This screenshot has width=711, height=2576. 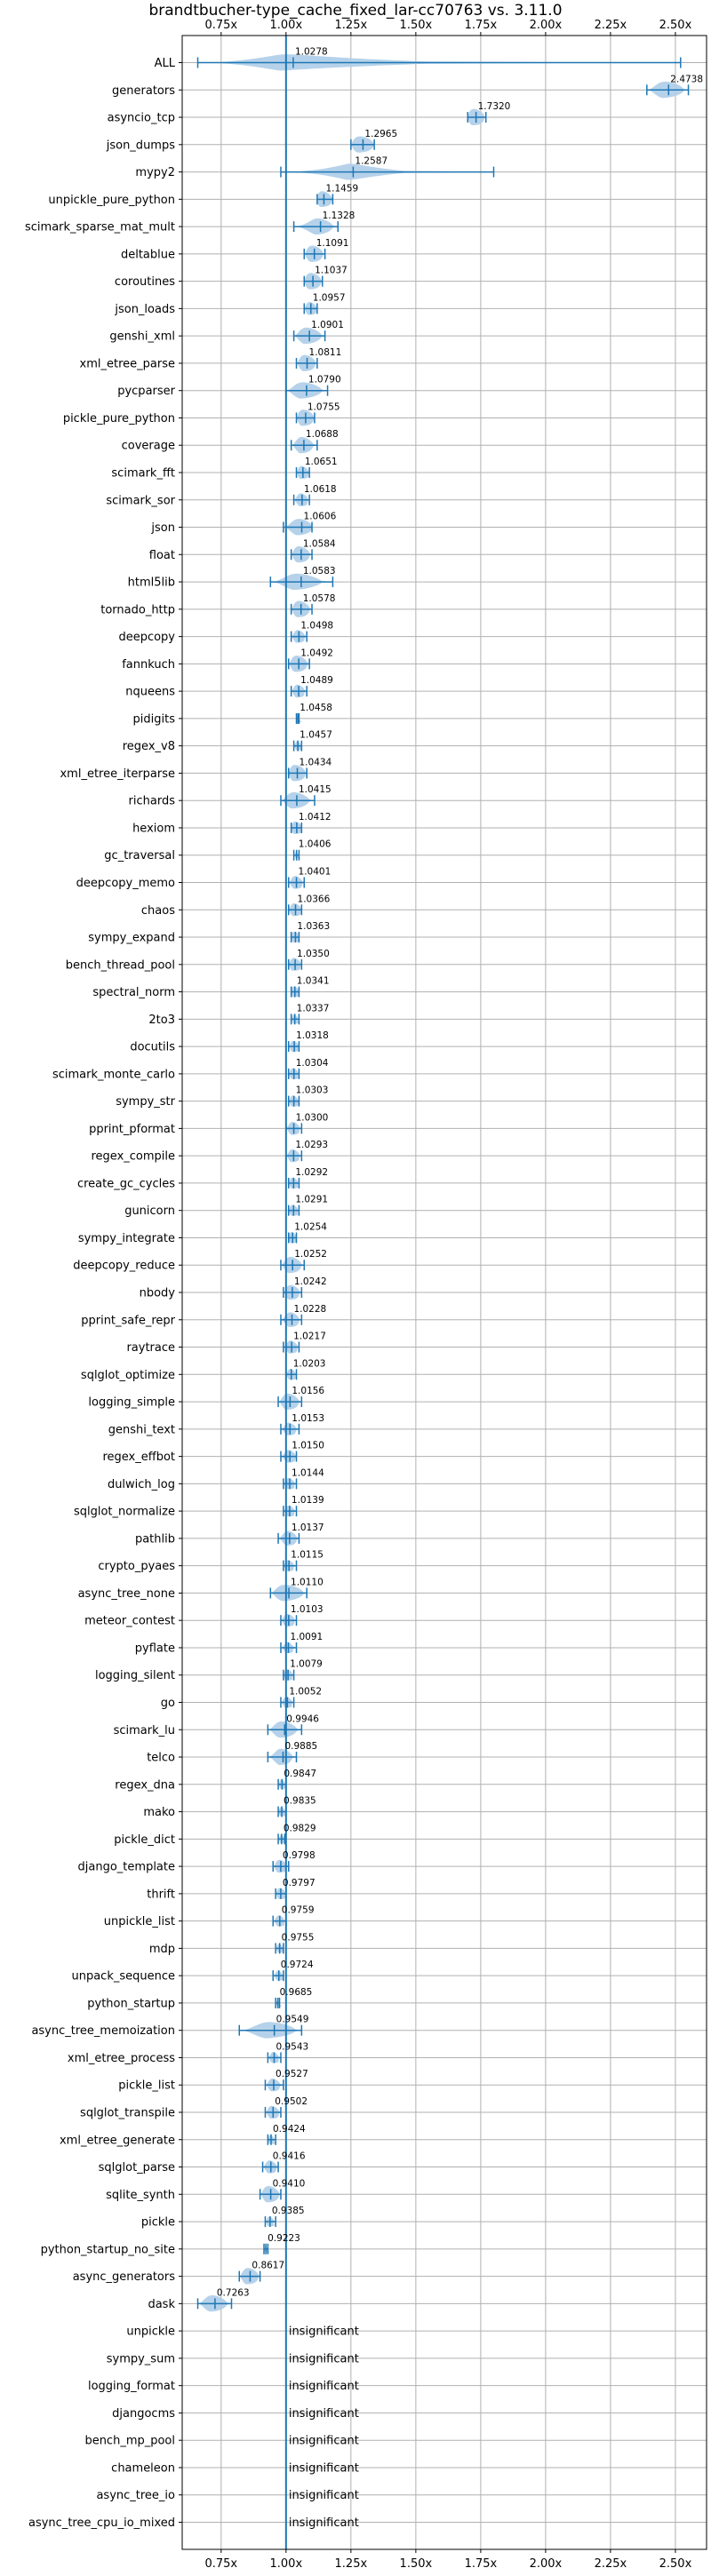 What do you see at coordinates (289, 2156) in the screenshot?
I see `value-label: 0.9416` at bounding box center [289, 2156].